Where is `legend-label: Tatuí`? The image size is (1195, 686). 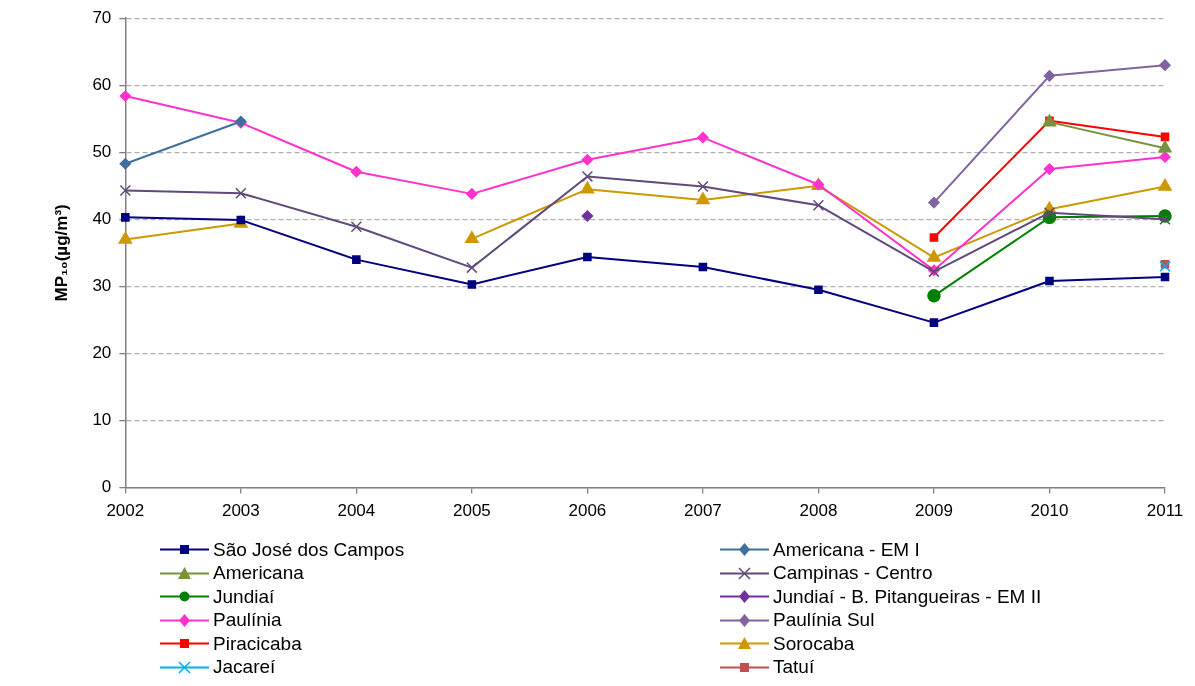 legend-label: Tatuí is located at coordinates (794, 667).